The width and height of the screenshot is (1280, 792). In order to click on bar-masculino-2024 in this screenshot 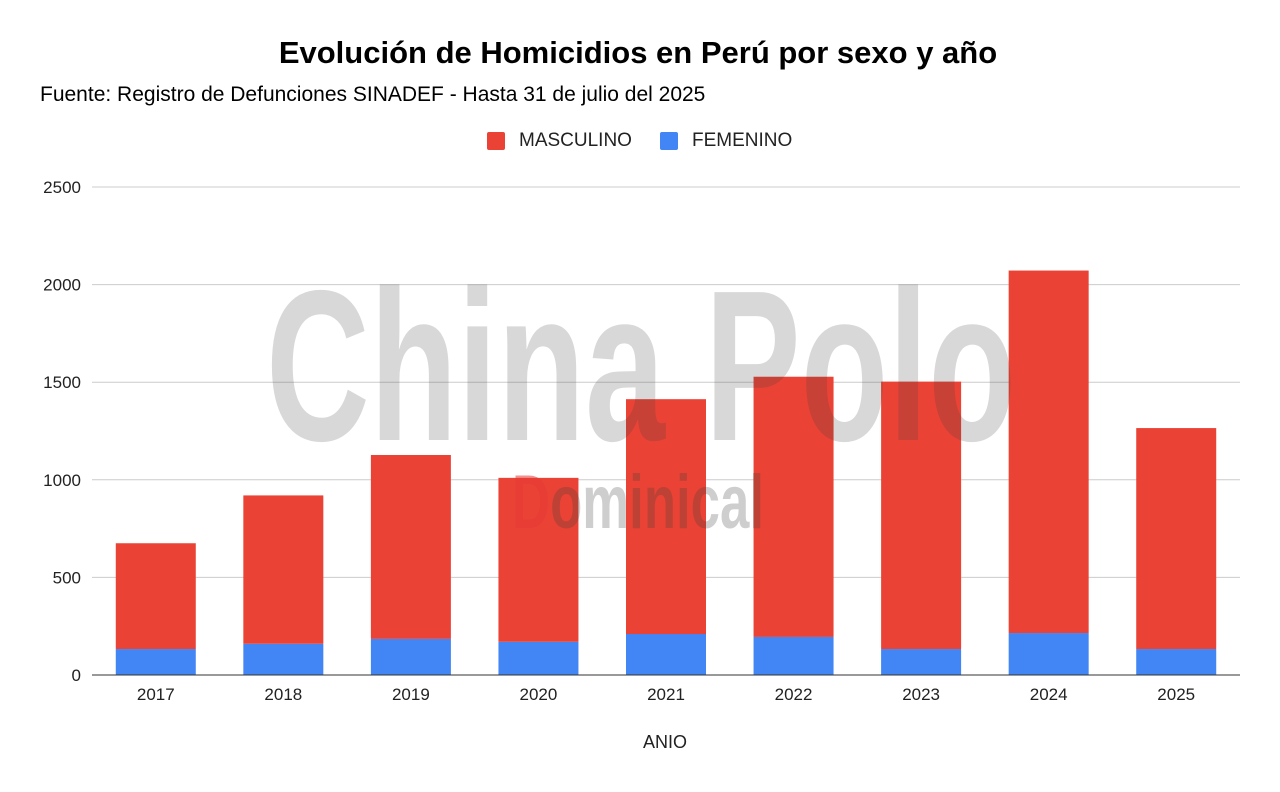, I will do `click(1048, 452)`.